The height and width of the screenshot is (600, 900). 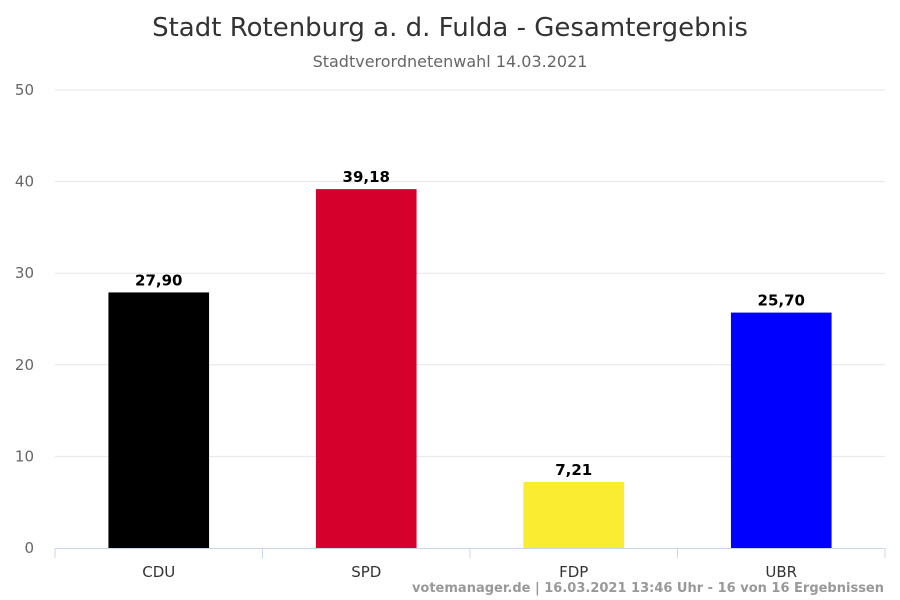 What do you see at coordinates (450, 61) in the screenshot?
I see `chart-subtitle: Stadtverordnetenwahl 14.03.2021` at bounding box center [450, 61].